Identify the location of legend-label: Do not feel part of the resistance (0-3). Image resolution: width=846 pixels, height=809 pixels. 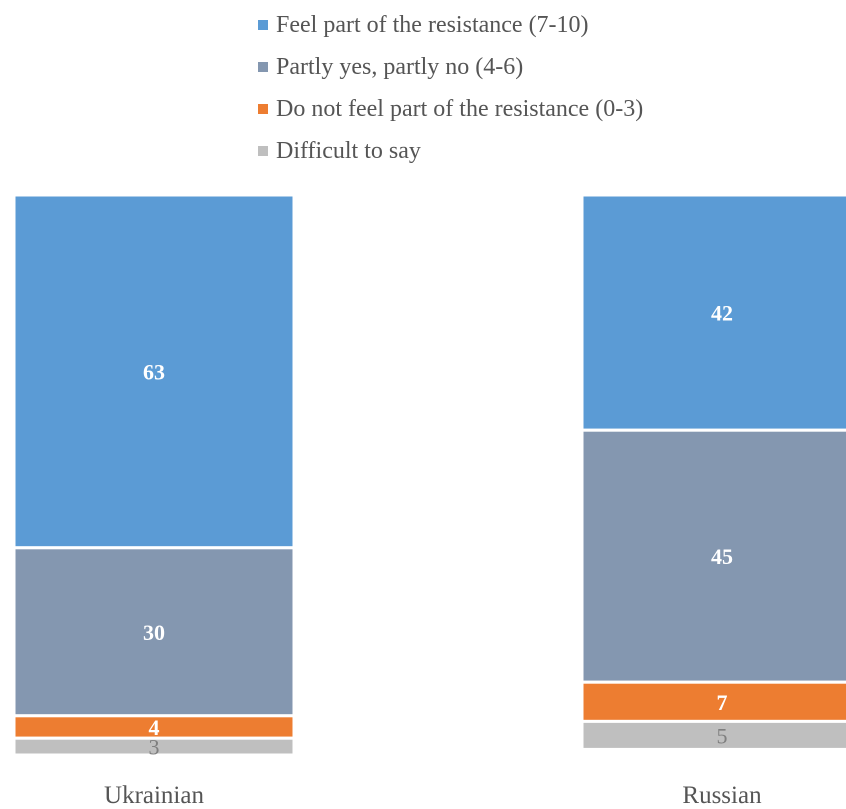
(460, 108).